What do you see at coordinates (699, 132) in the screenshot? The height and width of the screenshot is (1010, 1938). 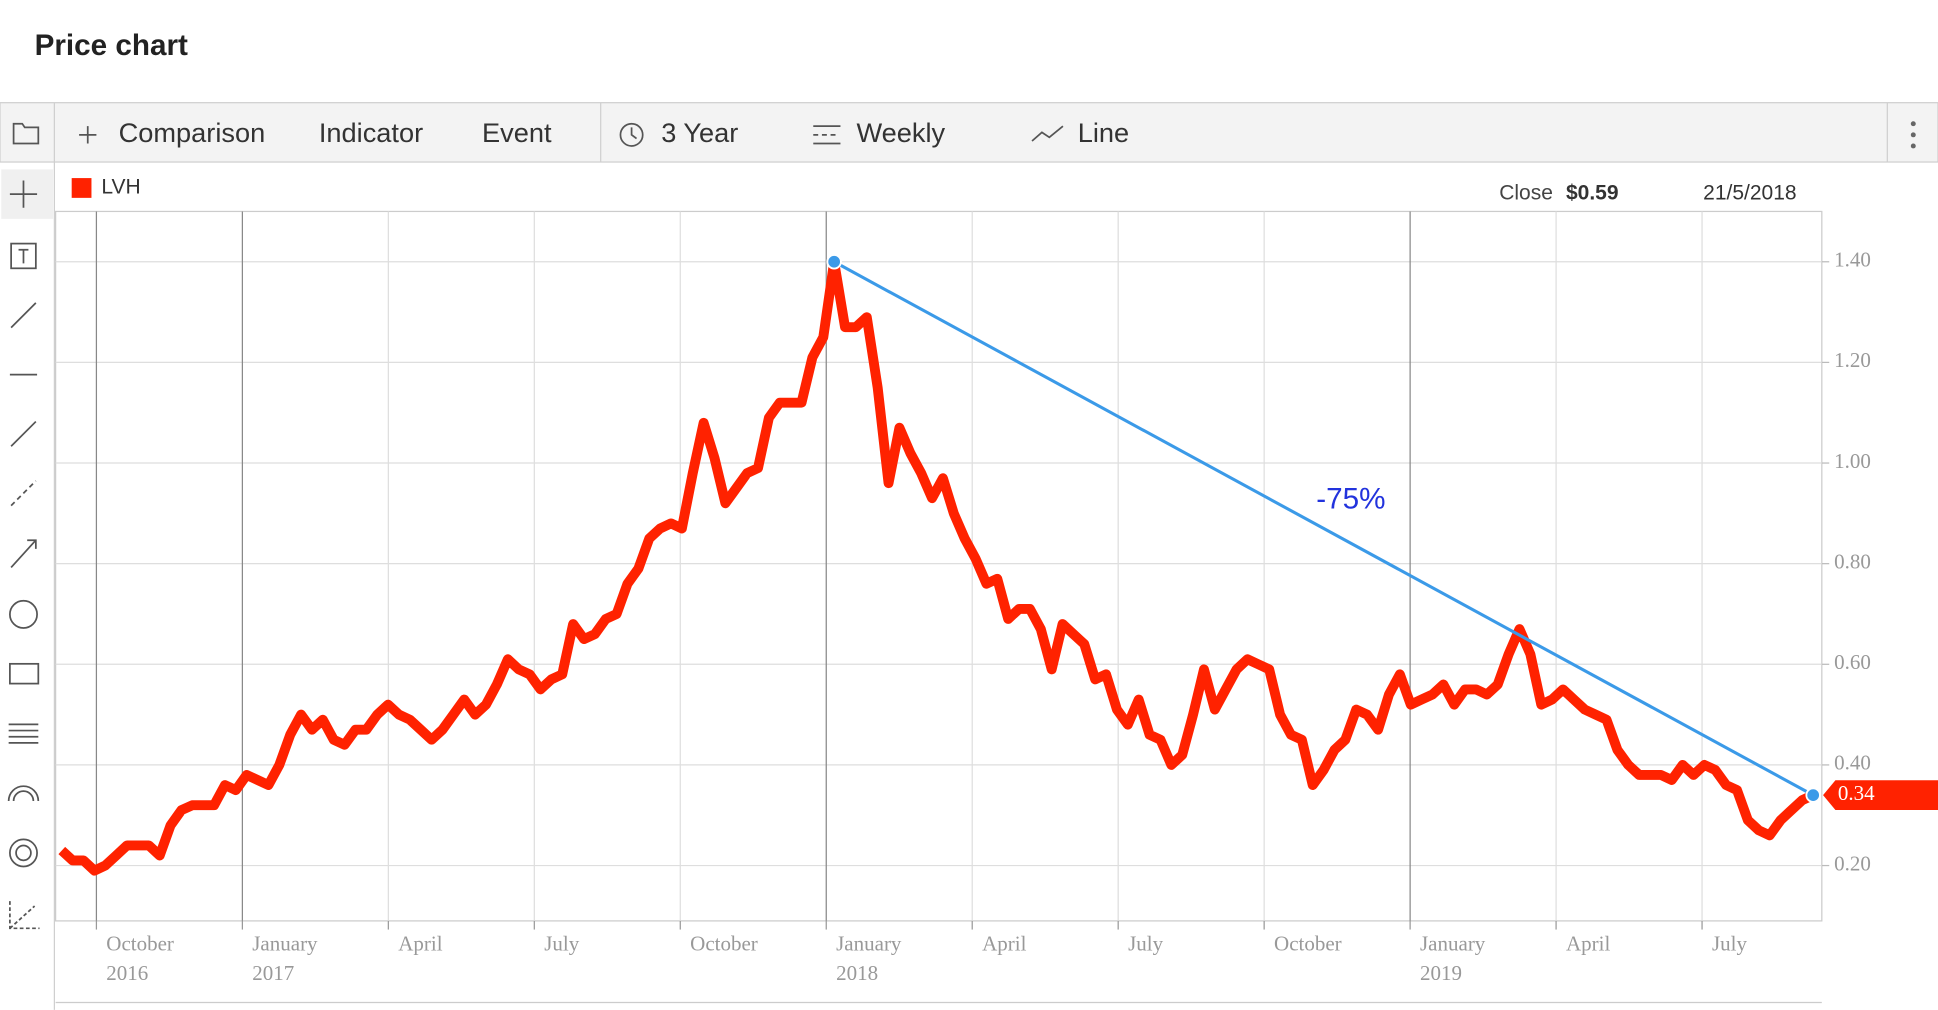 I see `range-button: 3 Year` at bounding box center [699, 132].